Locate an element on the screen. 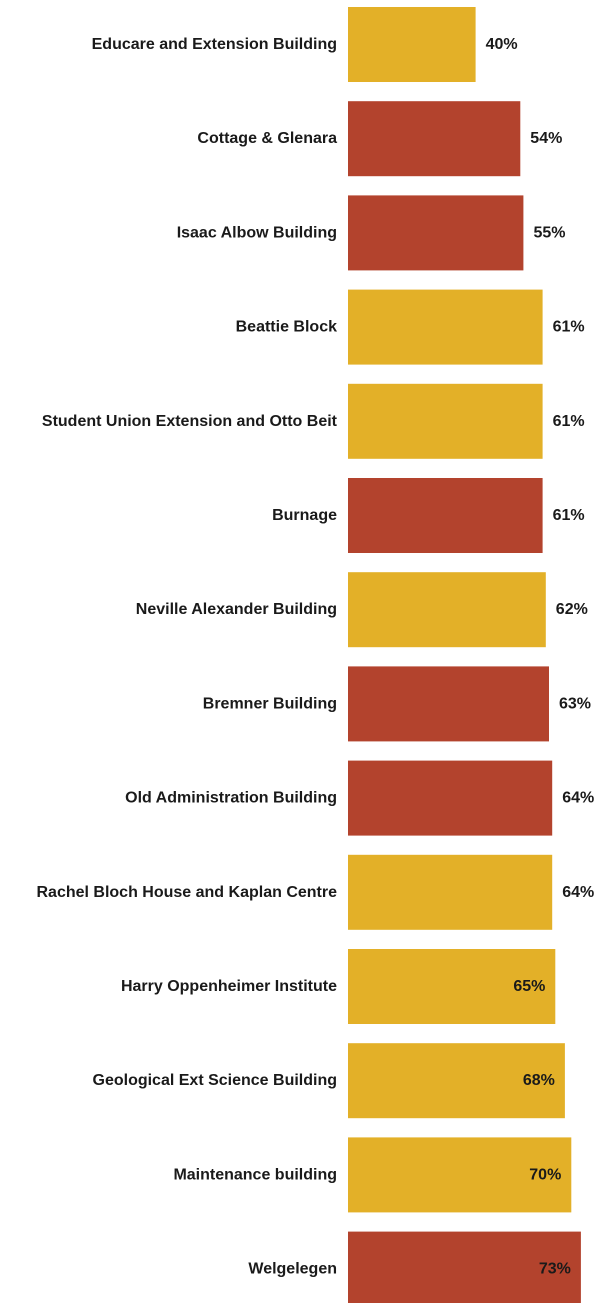 The image size is (605, 1303). category-label: Isaac Albow Building is located at coordinates (257, 232).